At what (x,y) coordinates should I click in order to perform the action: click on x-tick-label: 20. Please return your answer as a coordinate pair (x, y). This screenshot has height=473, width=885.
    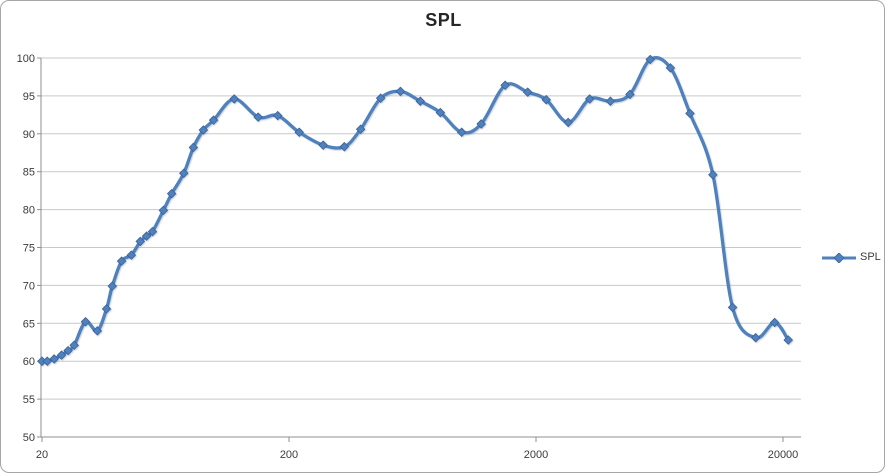
    Looking at the image, I should click on (42, 455).